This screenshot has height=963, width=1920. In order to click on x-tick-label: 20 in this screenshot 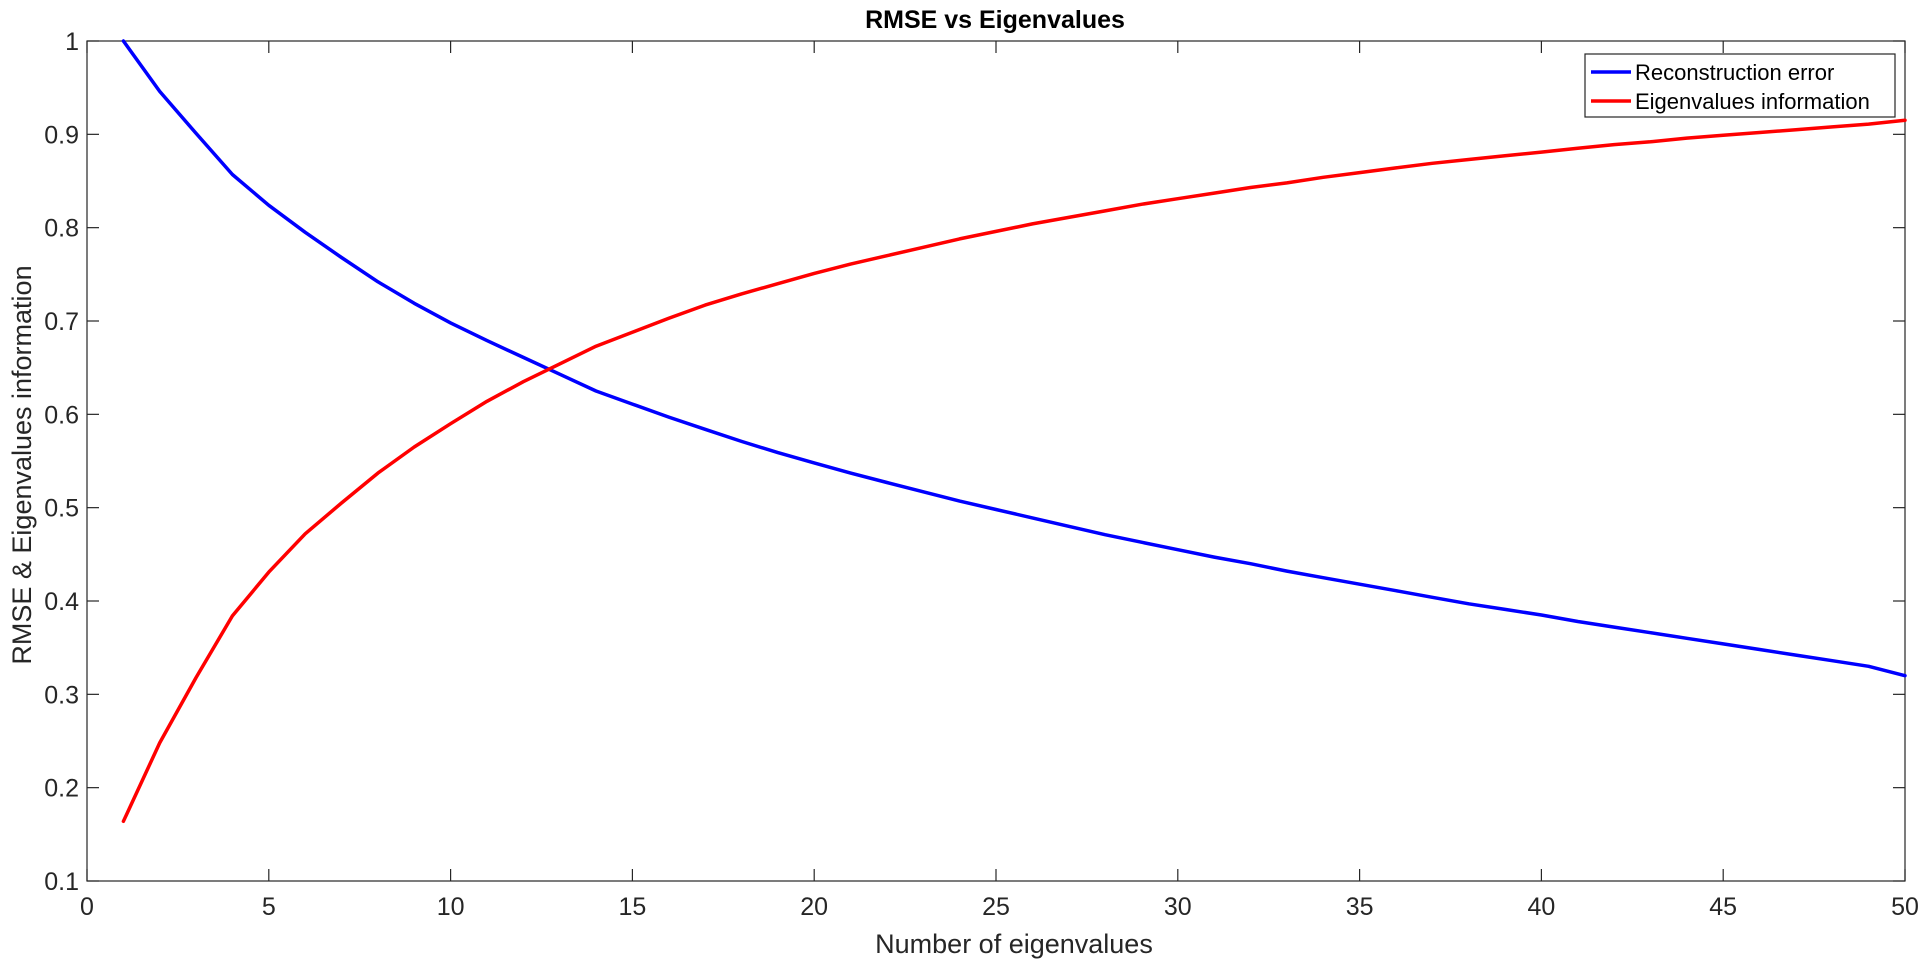, I will do `click(814, 907)`.